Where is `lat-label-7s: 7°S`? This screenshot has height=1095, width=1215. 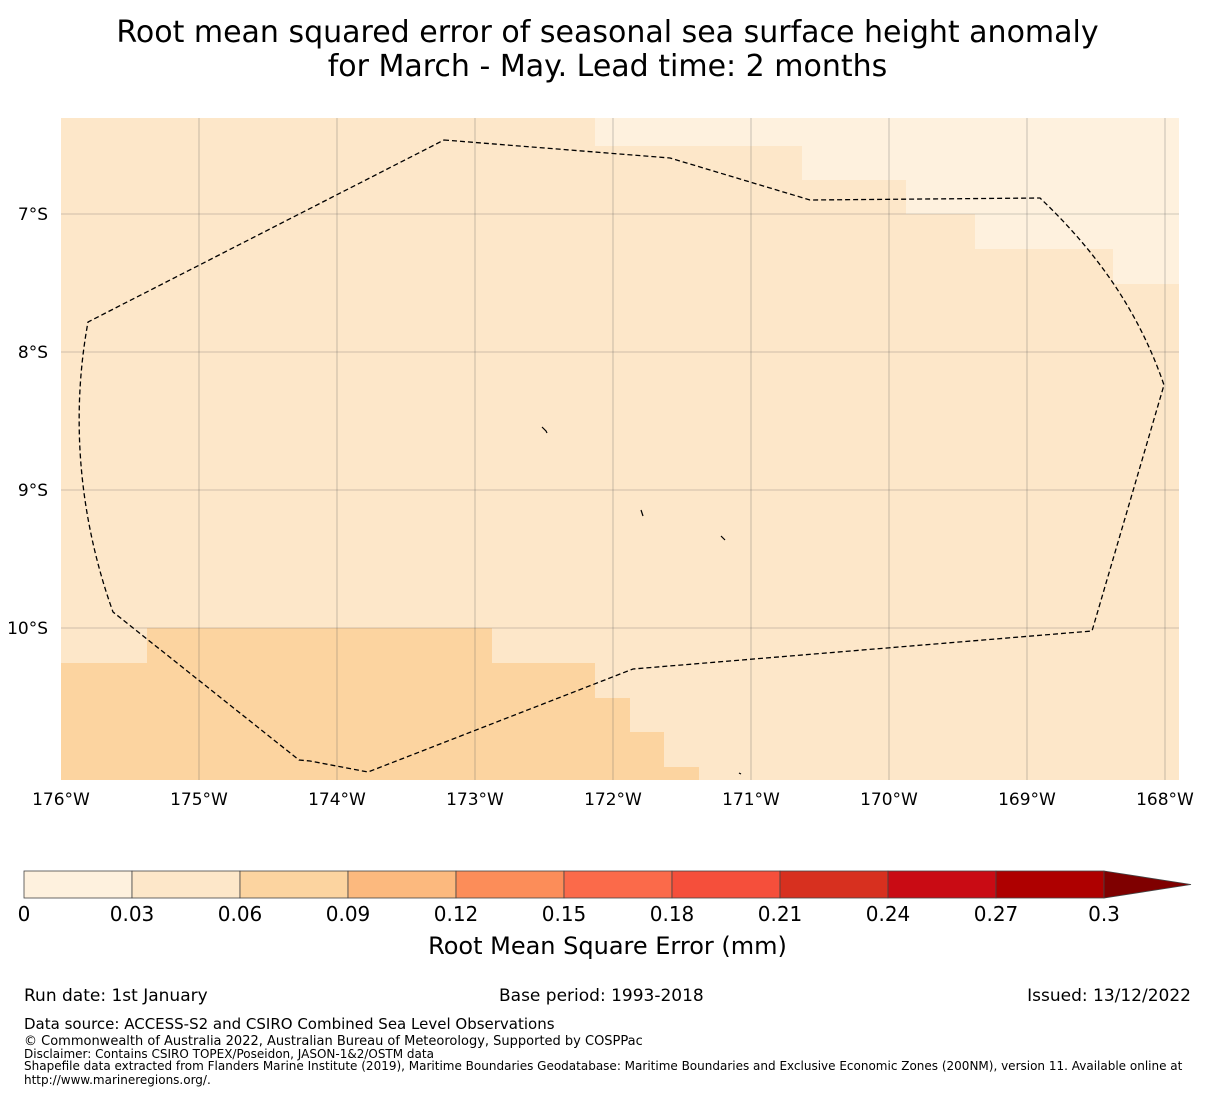
lat-label-7s: 7°S is located at coordinates (33, 215).